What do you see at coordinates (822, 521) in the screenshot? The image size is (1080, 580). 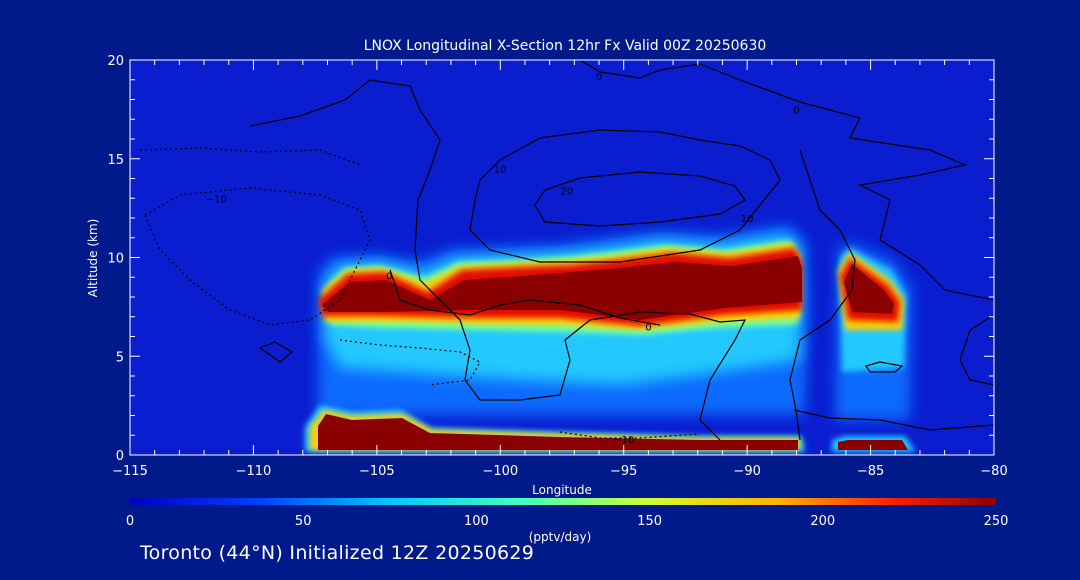 I see `colorbar-tick-label: 200` at bounding box center [822, 521].